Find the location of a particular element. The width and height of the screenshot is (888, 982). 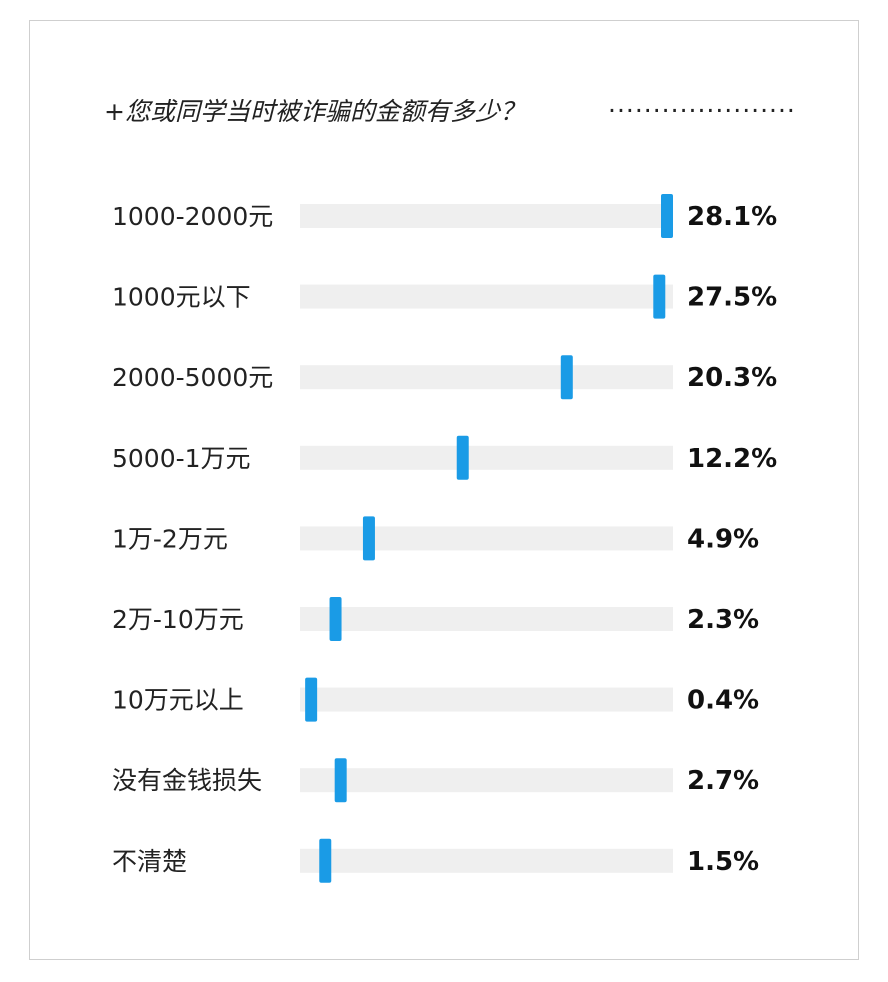

category-label: 1000元以下 is located at coordinates (181, 297).